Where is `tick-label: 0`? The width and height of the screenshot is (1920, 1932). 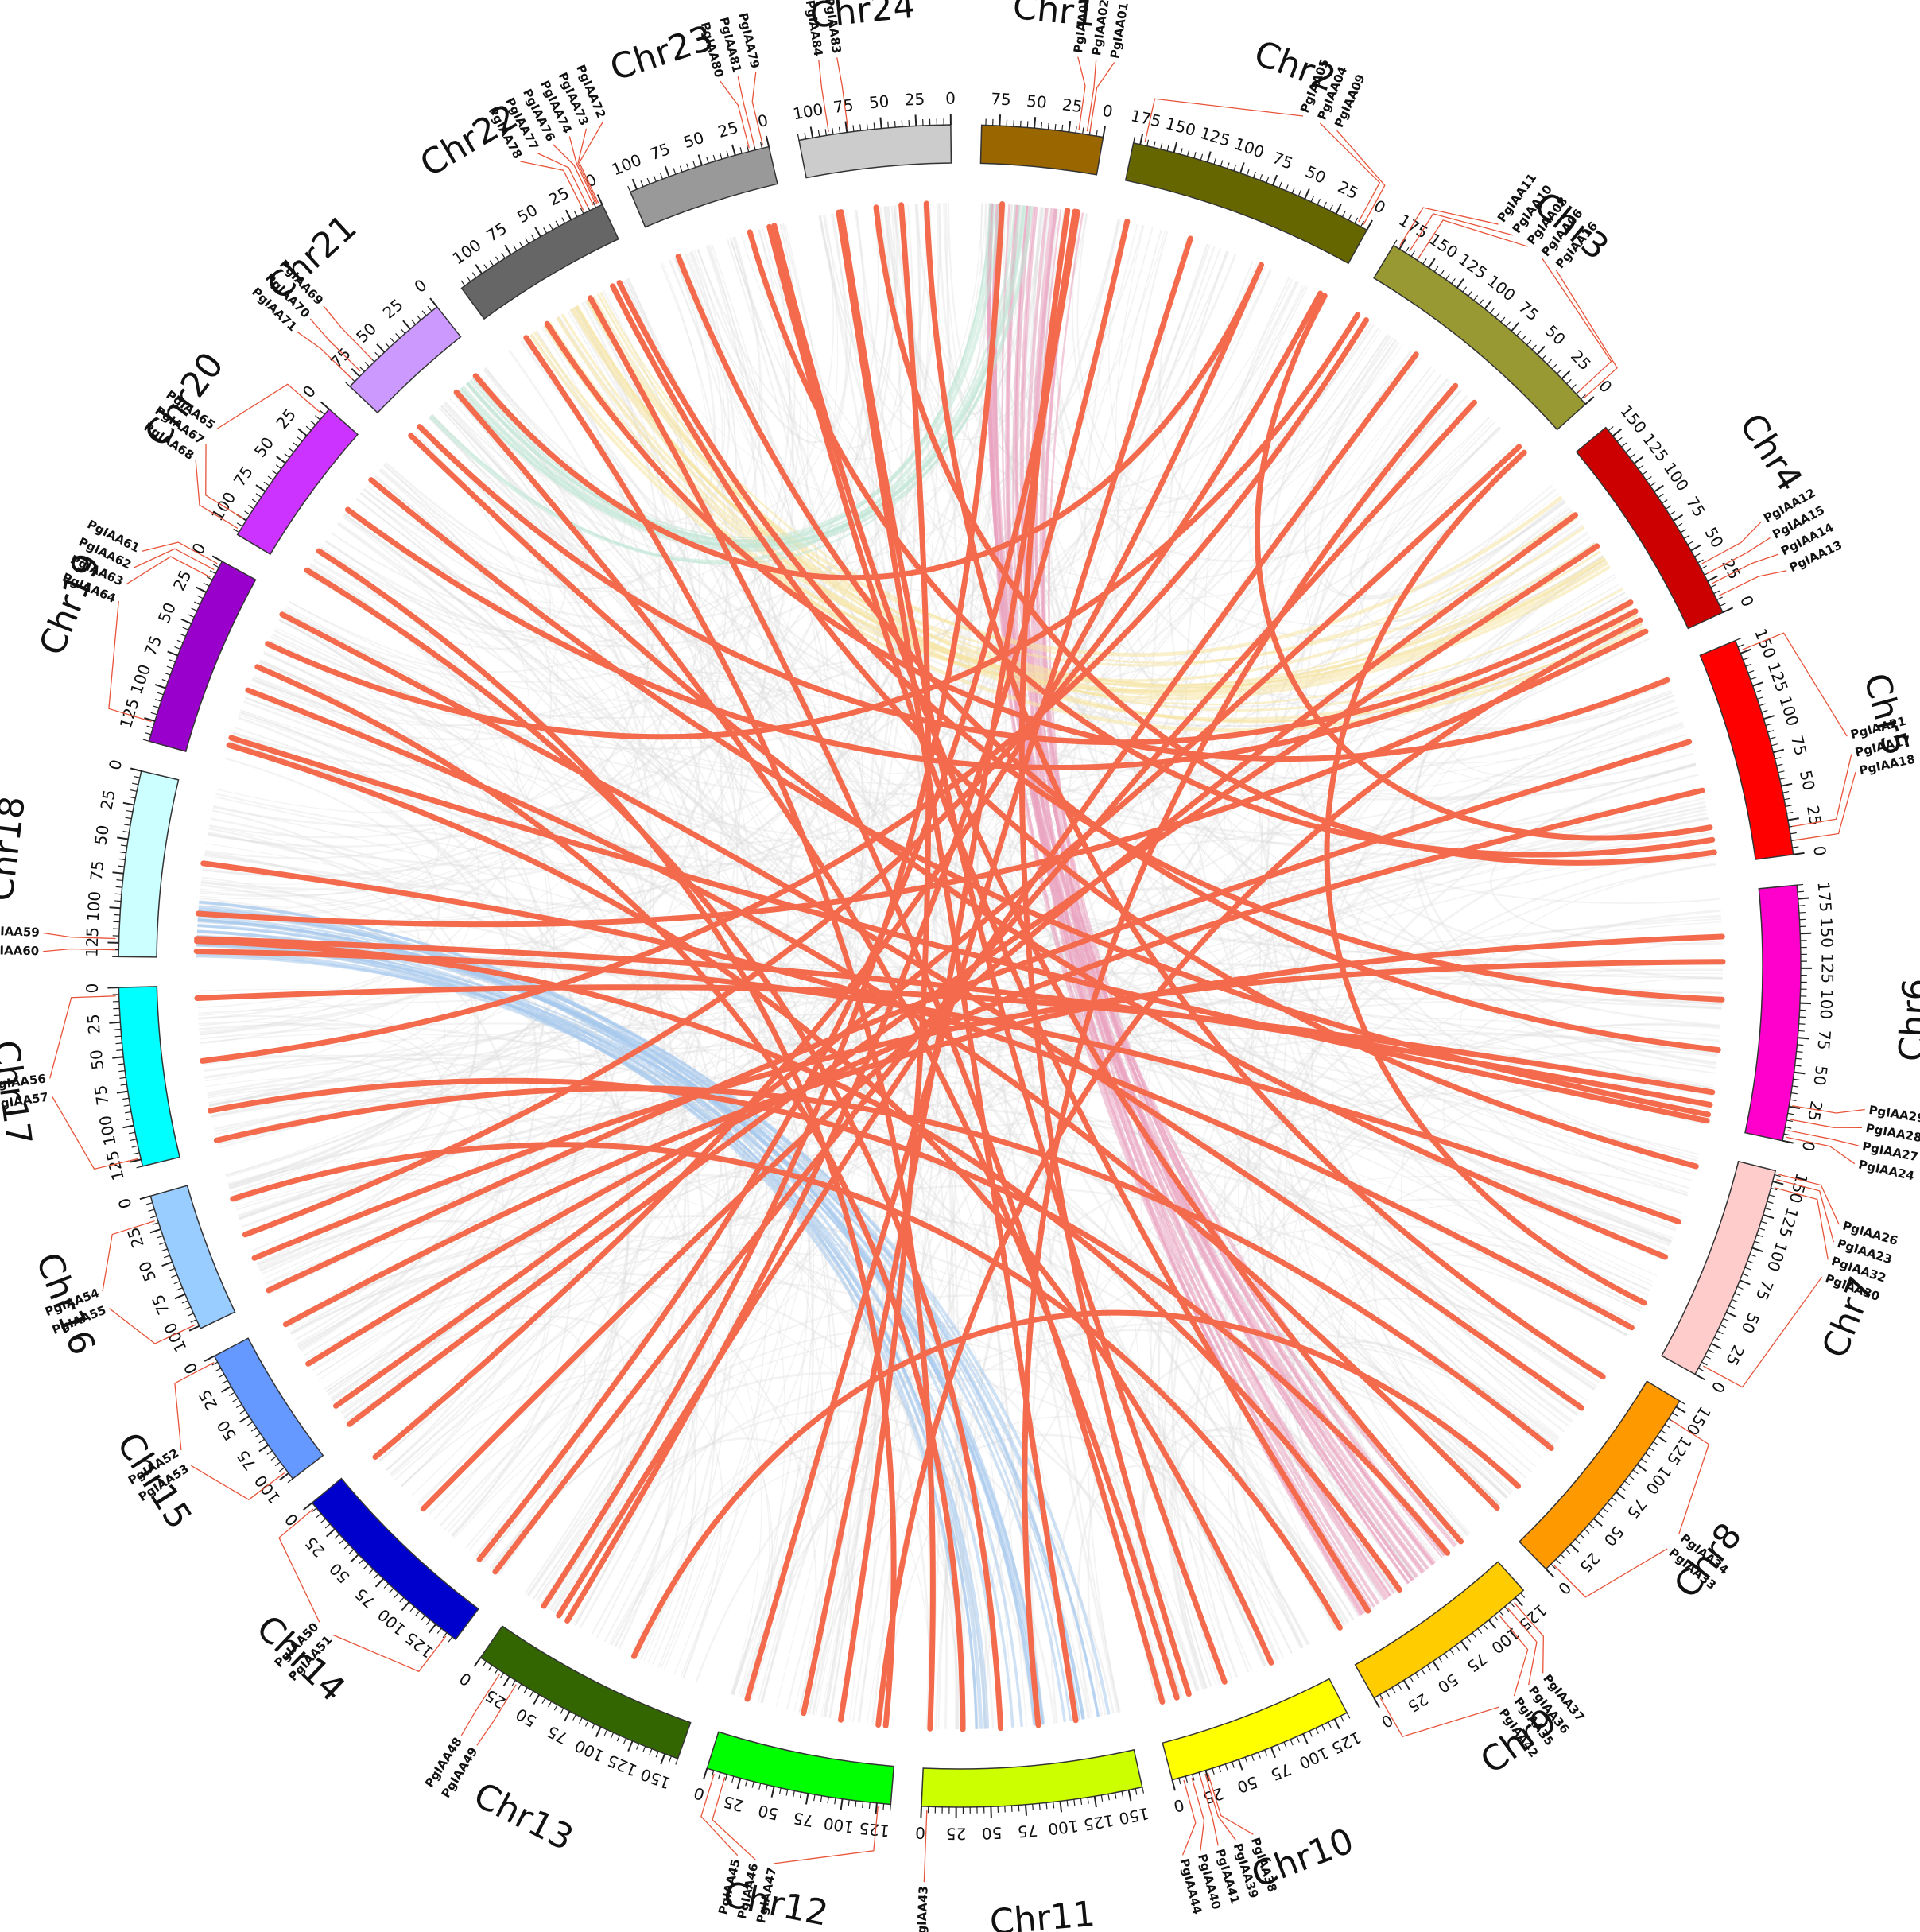 tick-label: 0 is located at coordinates (1747, 601).